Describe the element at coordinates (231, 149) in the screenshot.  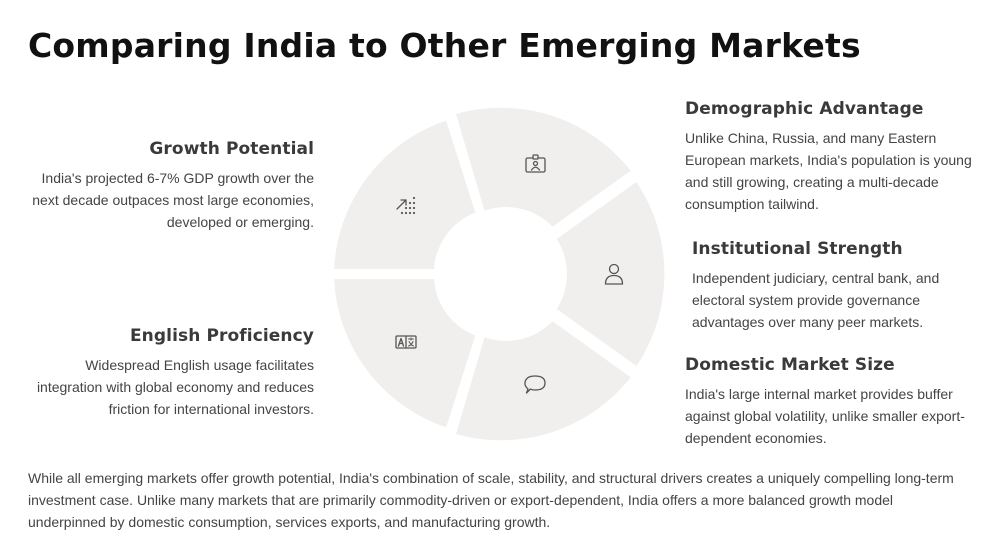
I see `growth-potential-heading: Growth Potential` at that location.